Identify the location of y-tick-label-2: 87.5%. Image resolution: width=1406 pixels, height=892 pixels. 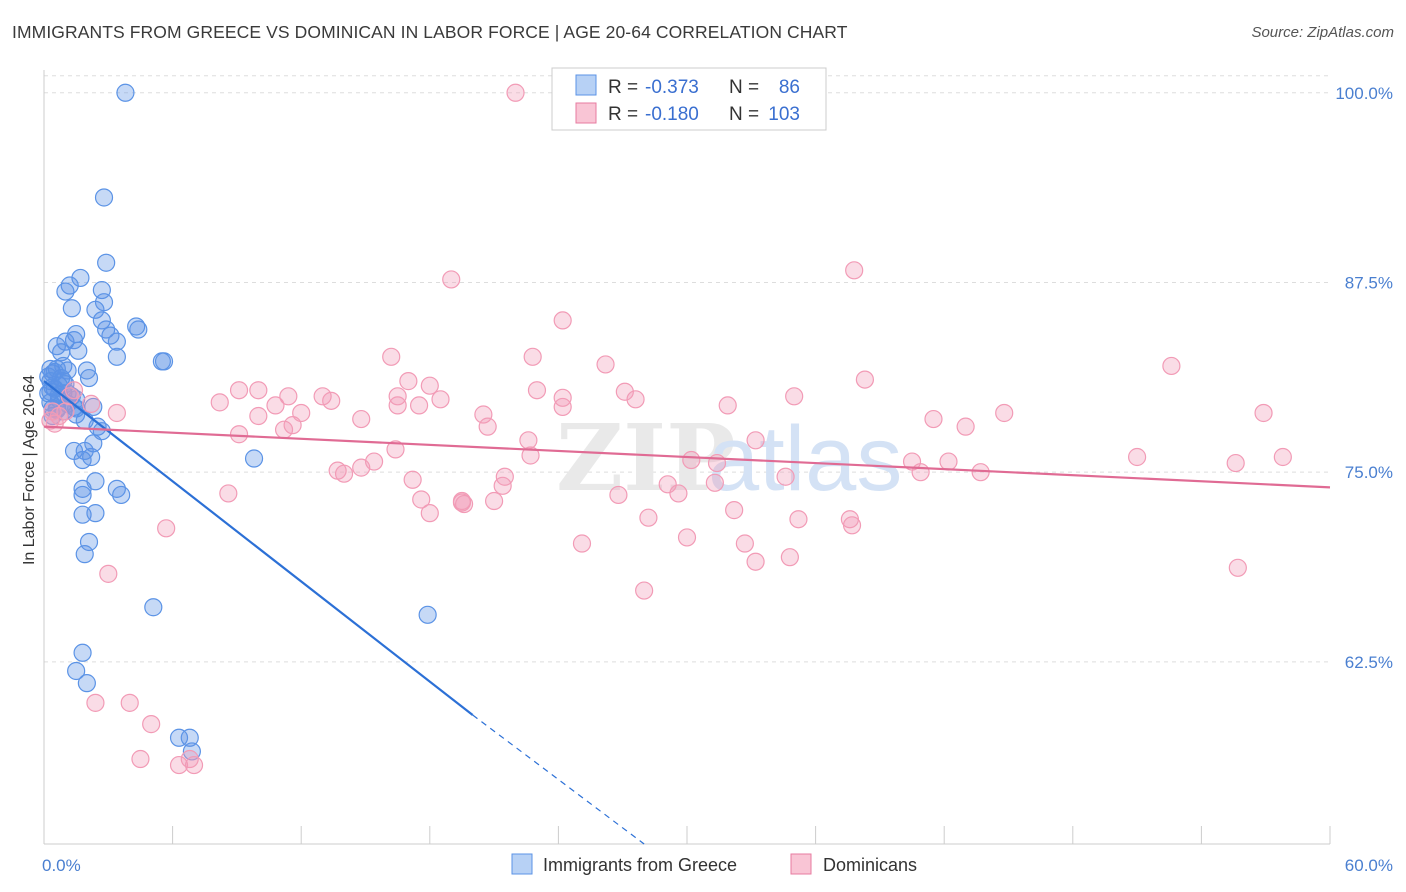
(1369, 282).